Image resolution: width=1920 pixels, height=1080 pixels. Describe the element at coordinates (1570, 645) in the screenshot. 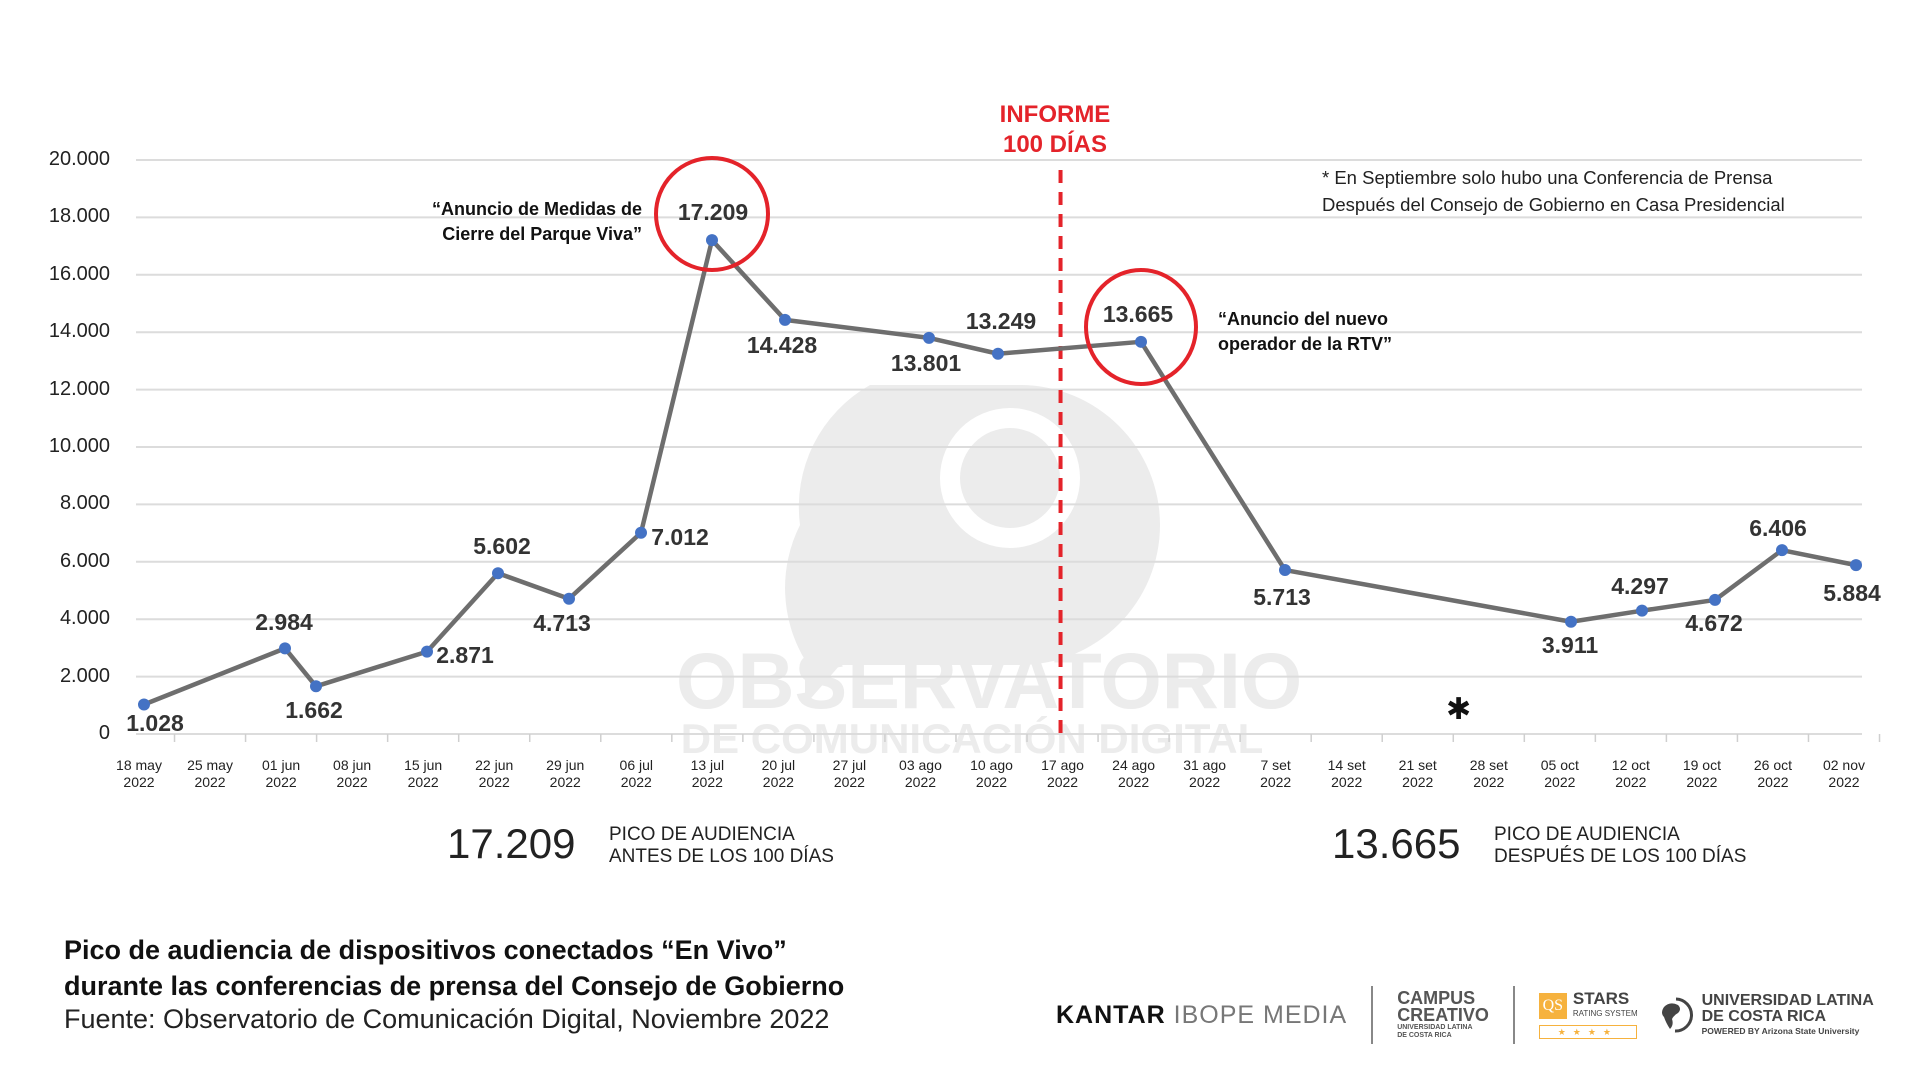

I see `data-label: 3.911` at that location.